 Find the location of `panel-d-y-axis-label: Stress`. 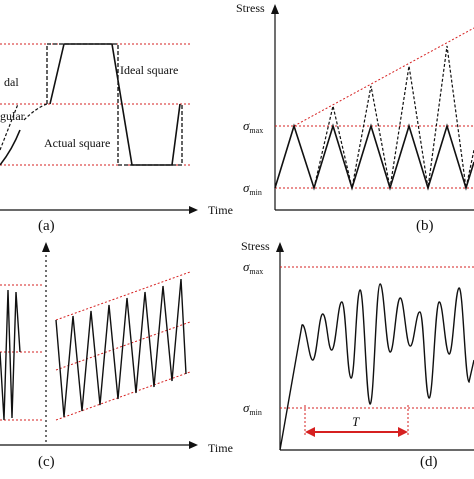

panel-d-y-axis-label: Stress is located at coordinates (255, 246).